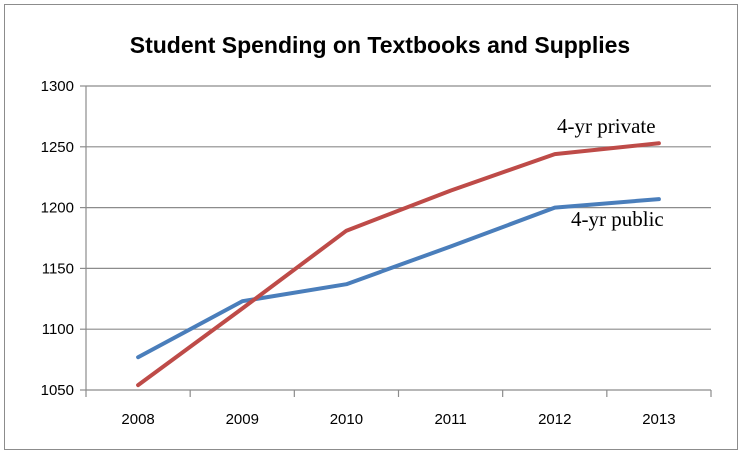 The image size is (744, 455). Describe the element at coordinates (57, 238) in the screenshot. I see `y-axis-ticks: 1300 1250 1200 1150 1100 1050` at that location.